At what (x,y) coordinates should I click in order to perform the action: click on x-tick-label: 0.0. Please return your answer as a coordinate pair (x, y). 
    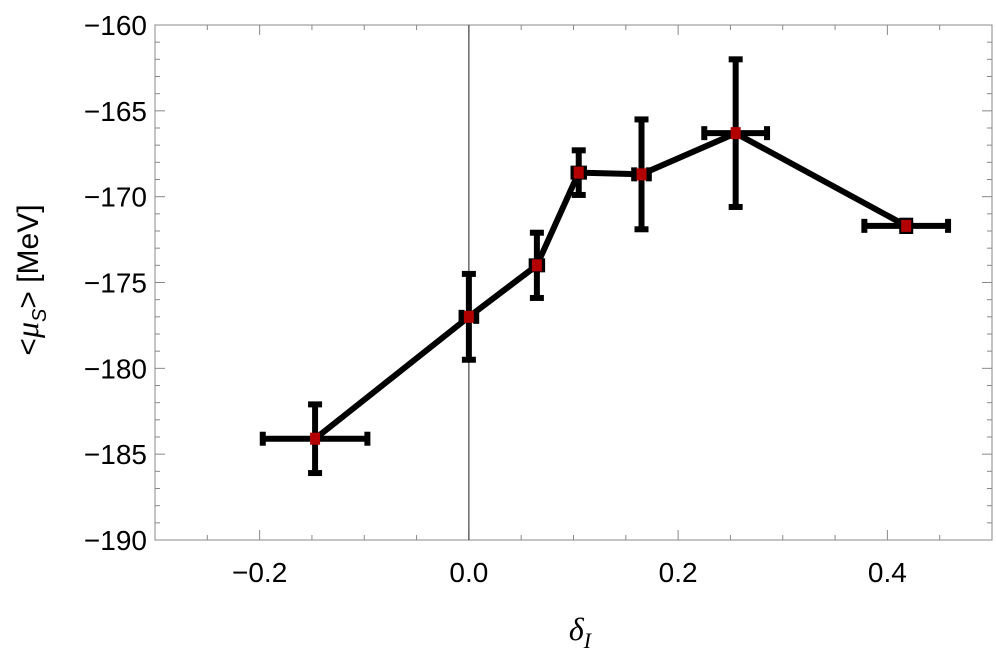
    Looking at the image, I should click on (468, 572).